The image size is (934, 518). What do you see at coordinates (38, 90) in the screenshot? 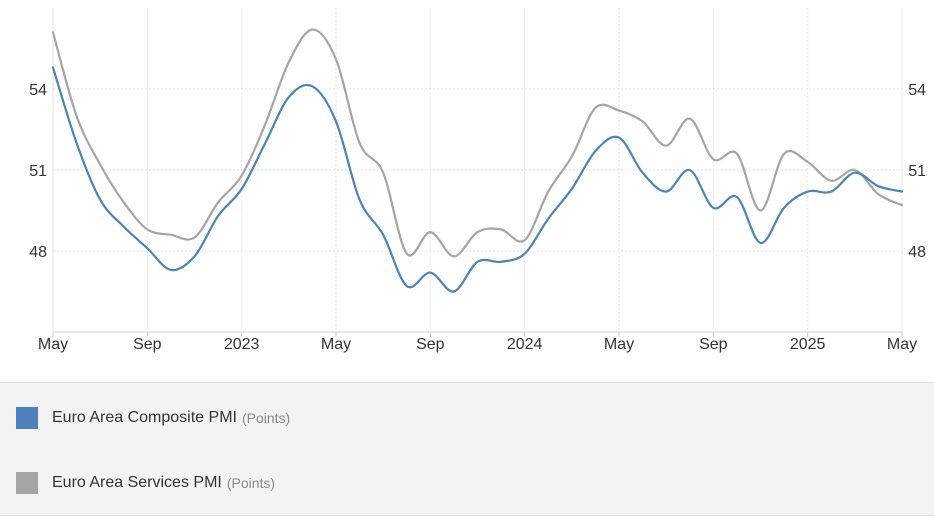
I see `y-tick-label-left: 54` at bounding box center [38, 90].